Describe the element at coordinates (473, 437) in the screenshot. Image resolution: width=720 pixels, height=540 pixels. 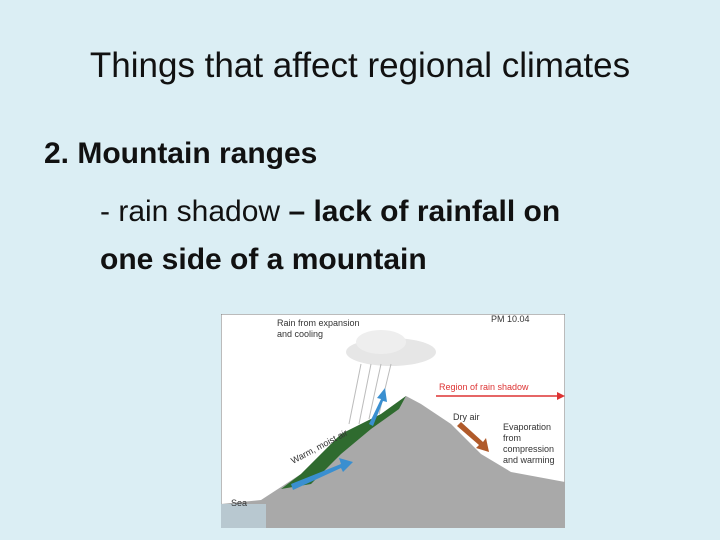
I see `dry-air-arrow` at that location.